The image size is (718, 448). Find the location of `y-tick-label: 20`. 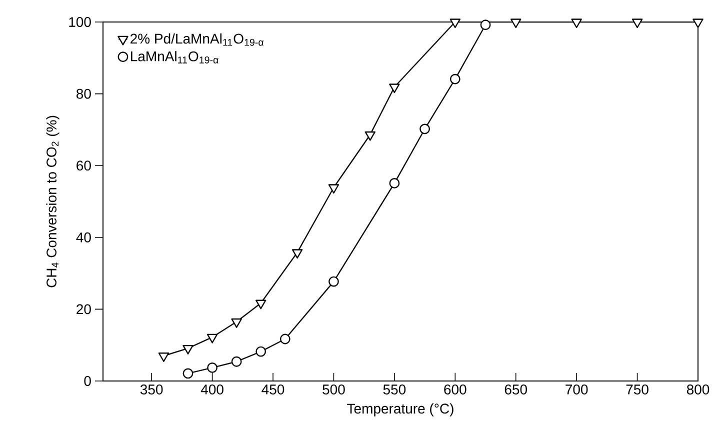

y-tick-label: 20 is located at coordinates (83, 309).